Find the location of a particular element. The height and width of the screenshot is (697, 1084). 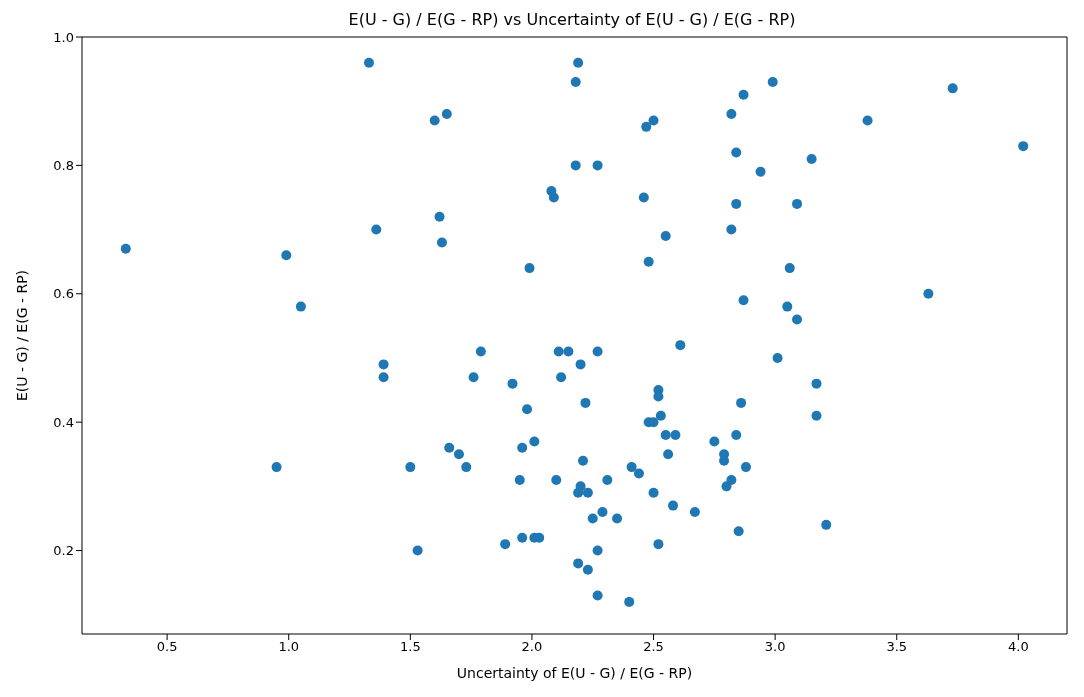

chart-title: E(U - G) / E(G - RP) vs Uncertainty of E(U - G) / E(G - RP) is located at coordinates (572, 19).